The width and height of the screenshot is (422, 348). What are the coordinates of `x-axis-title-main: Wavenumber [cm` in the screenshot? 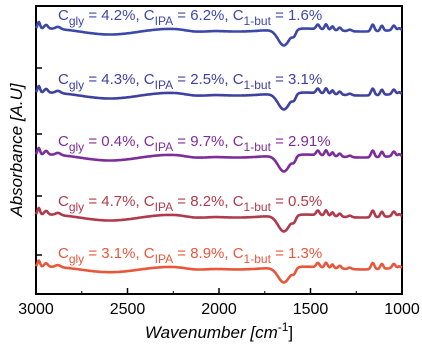 It's located at (211, 332).